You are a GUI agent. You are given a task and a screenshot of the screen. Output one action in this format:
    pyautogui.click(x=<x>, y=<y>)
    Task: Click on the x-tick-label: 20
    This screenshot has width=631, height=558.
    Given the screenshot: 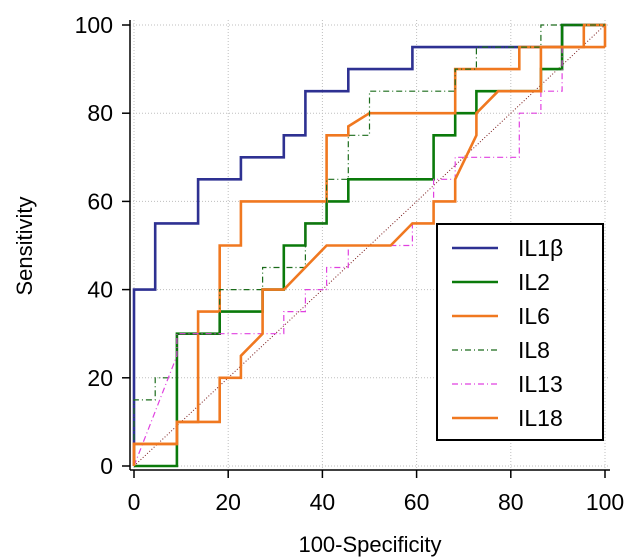 What is the action you would take?
    pyautogui.click(x=228, y=502)
    